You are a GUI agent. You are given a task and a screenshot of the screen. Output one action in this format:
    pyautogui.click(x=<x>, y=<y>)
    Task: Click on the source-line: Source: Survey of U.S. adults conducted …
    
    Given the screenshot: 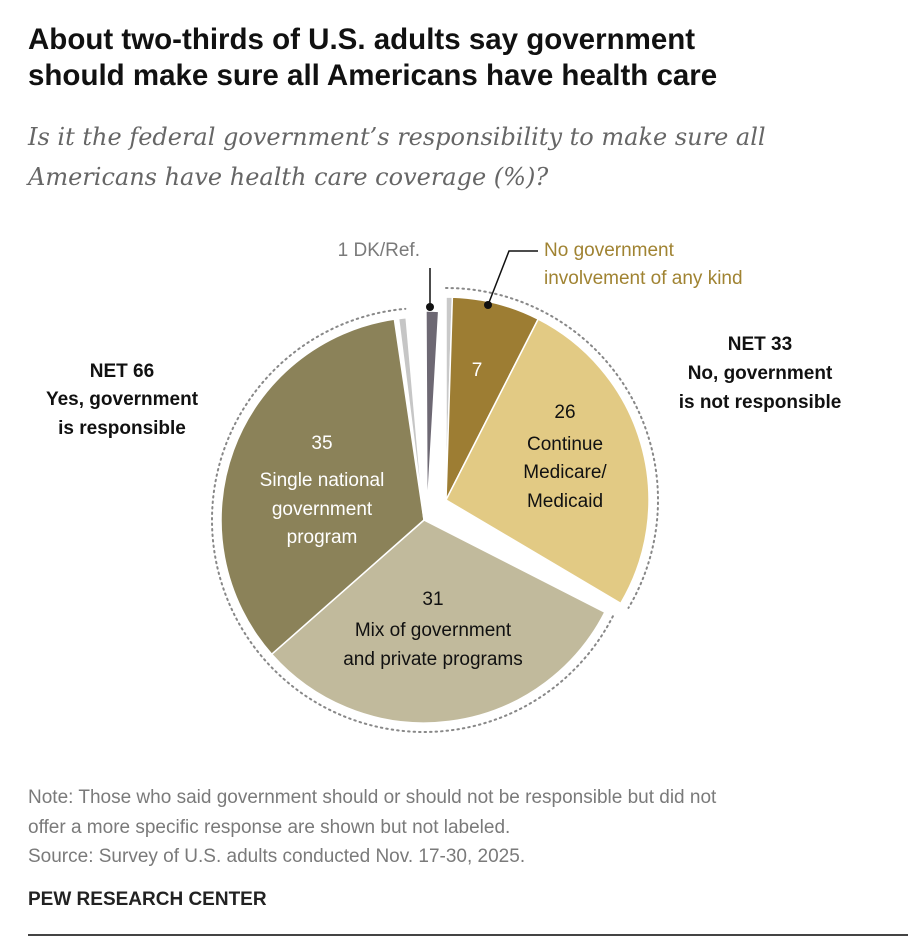 What is the action you would take?
    pyautogui.click(x=277, y=856)
    